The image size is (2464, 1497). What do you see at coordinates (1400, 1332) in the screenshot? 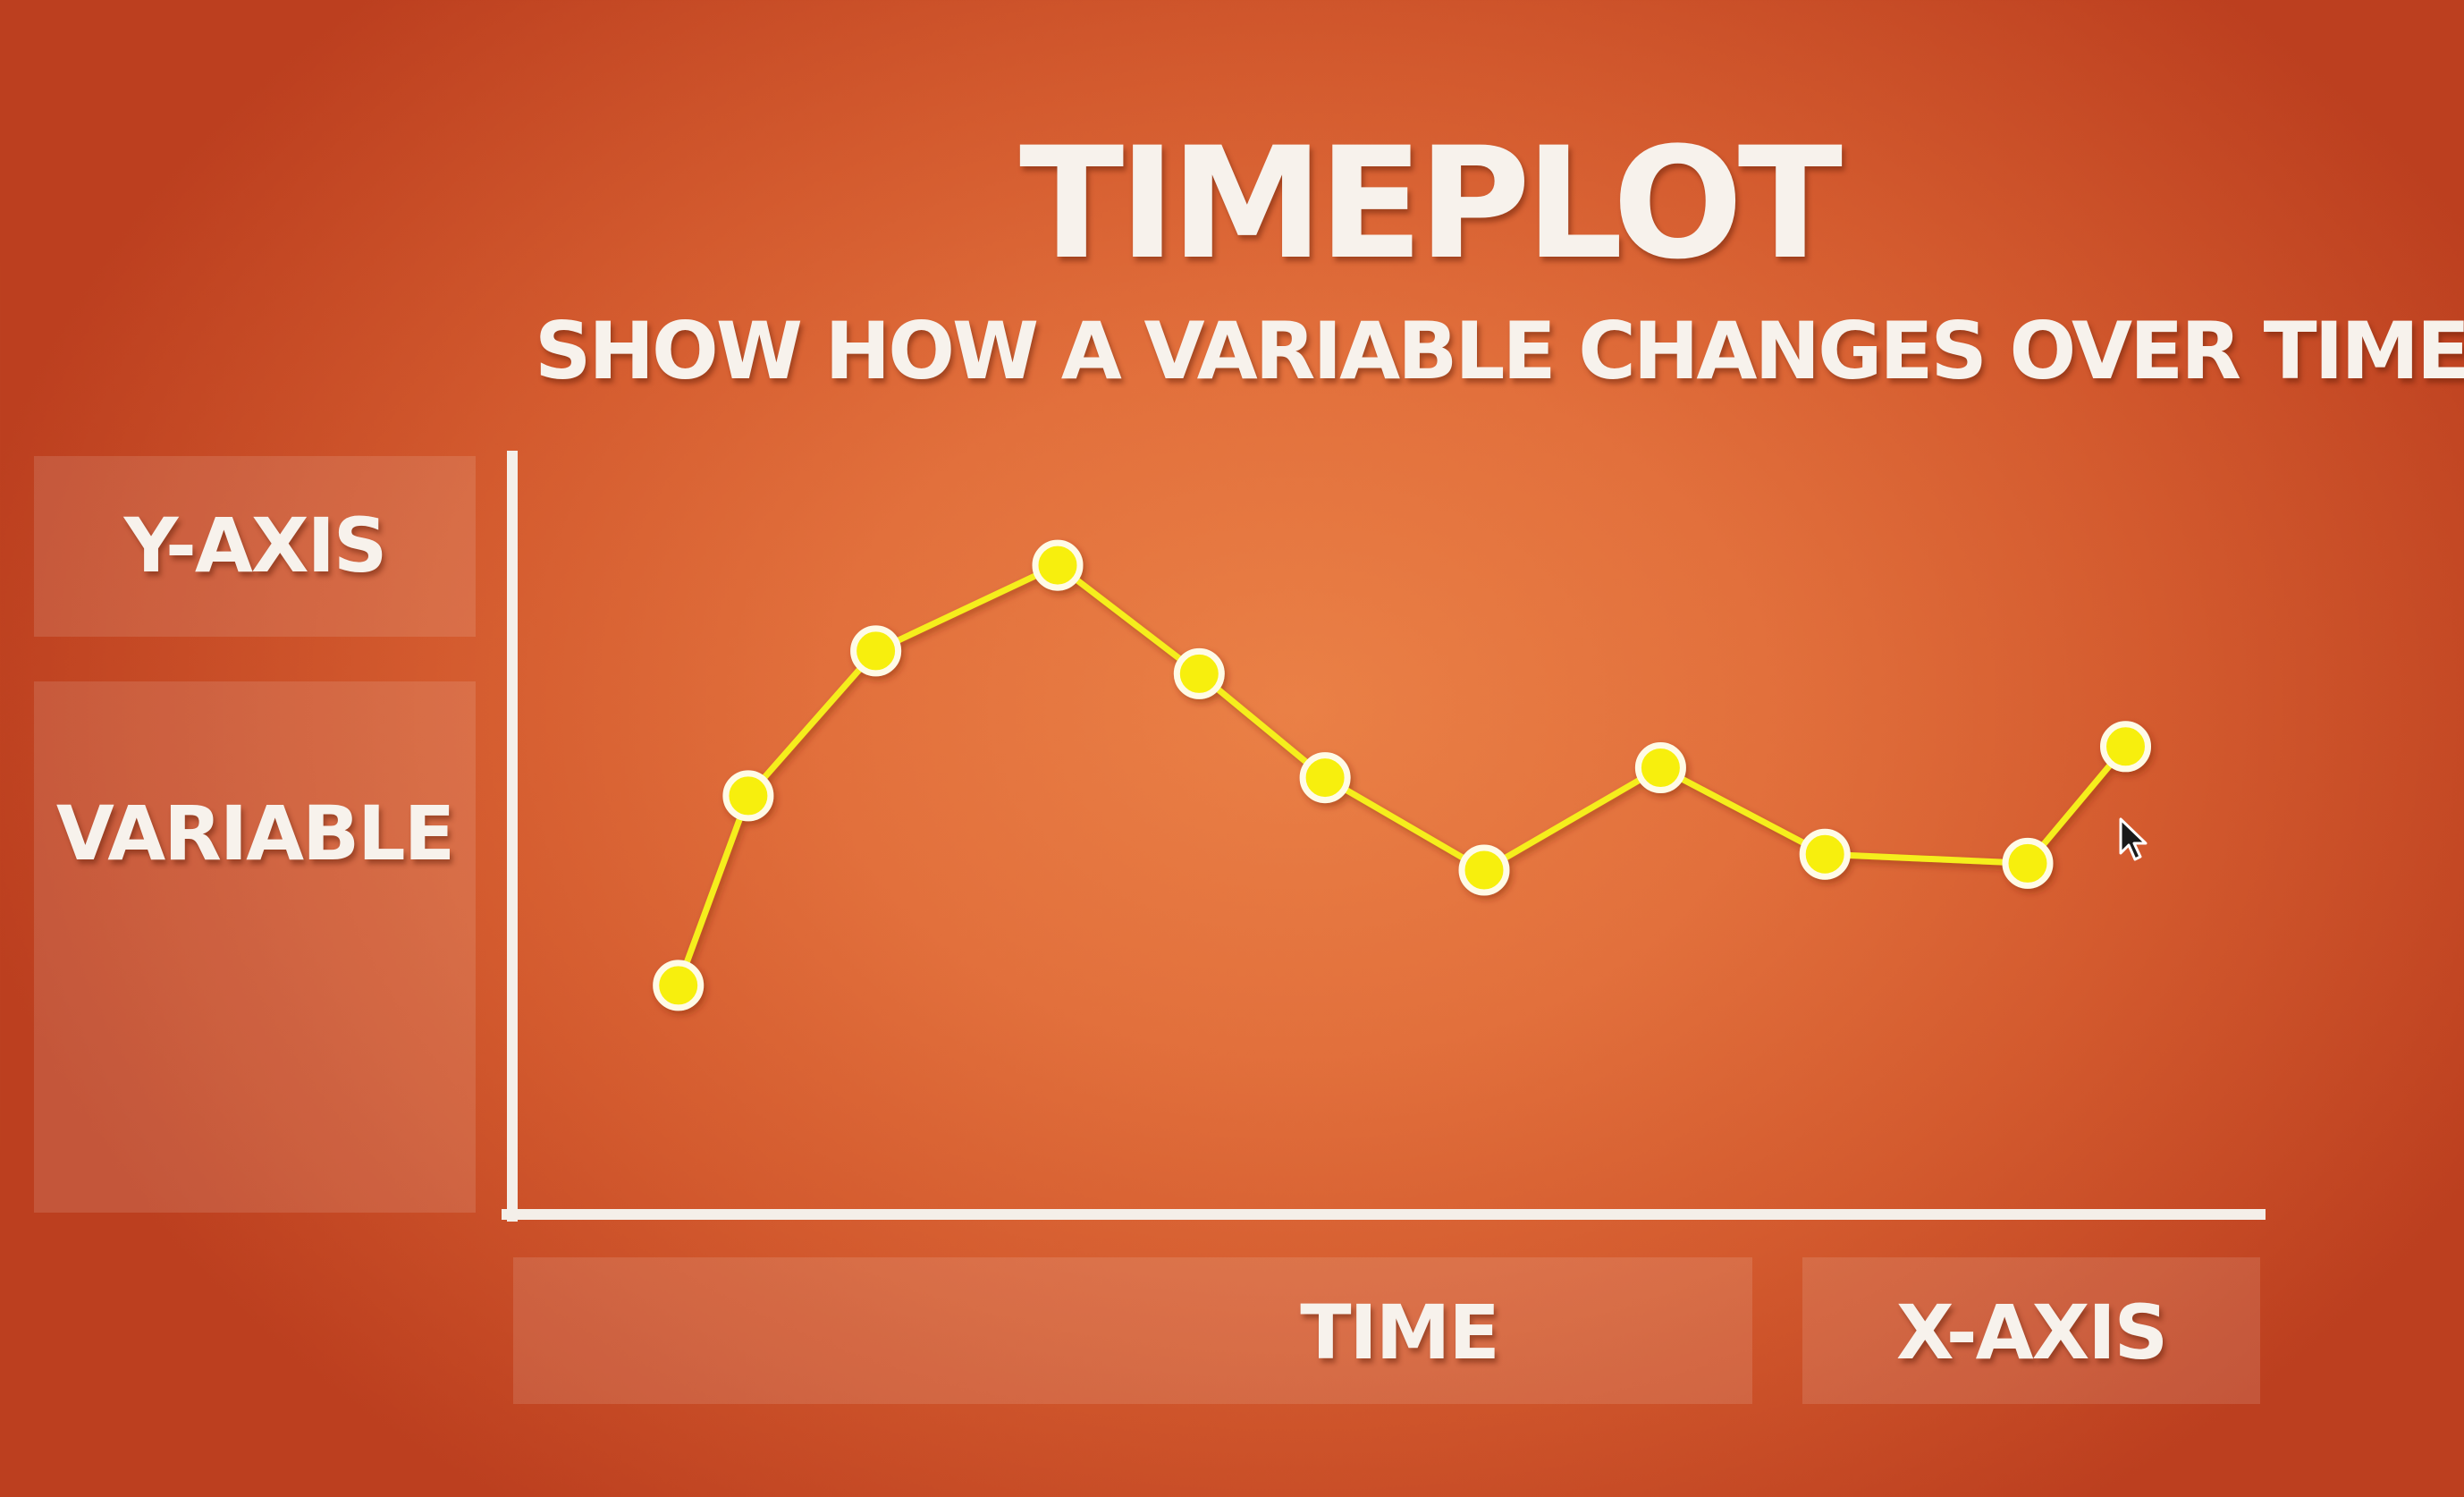
I see `x-axis-title: TIME` at bounding box center [1400, 1332].